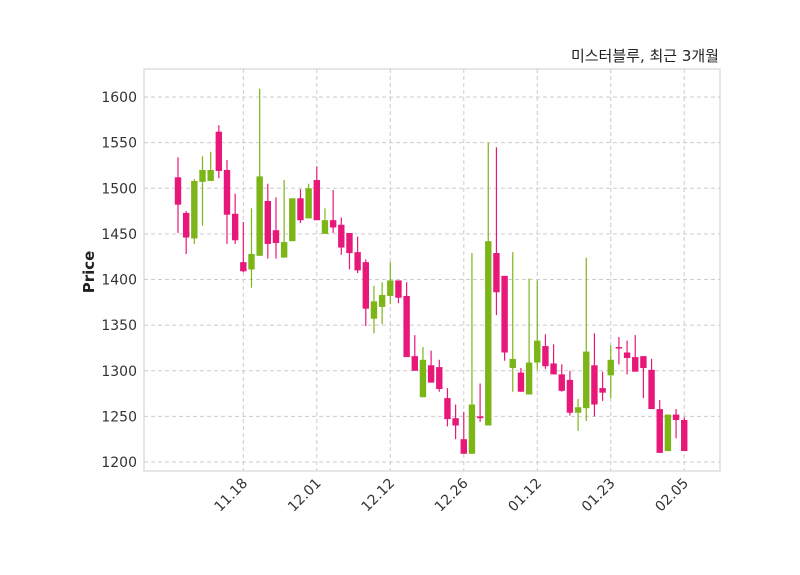 The height and width of the screenshot is (575, 800). What do you see at coordinates (599, 496) in the screenshot?
I see `x-tick-label: 01.23` at bounding box center [599, 496].